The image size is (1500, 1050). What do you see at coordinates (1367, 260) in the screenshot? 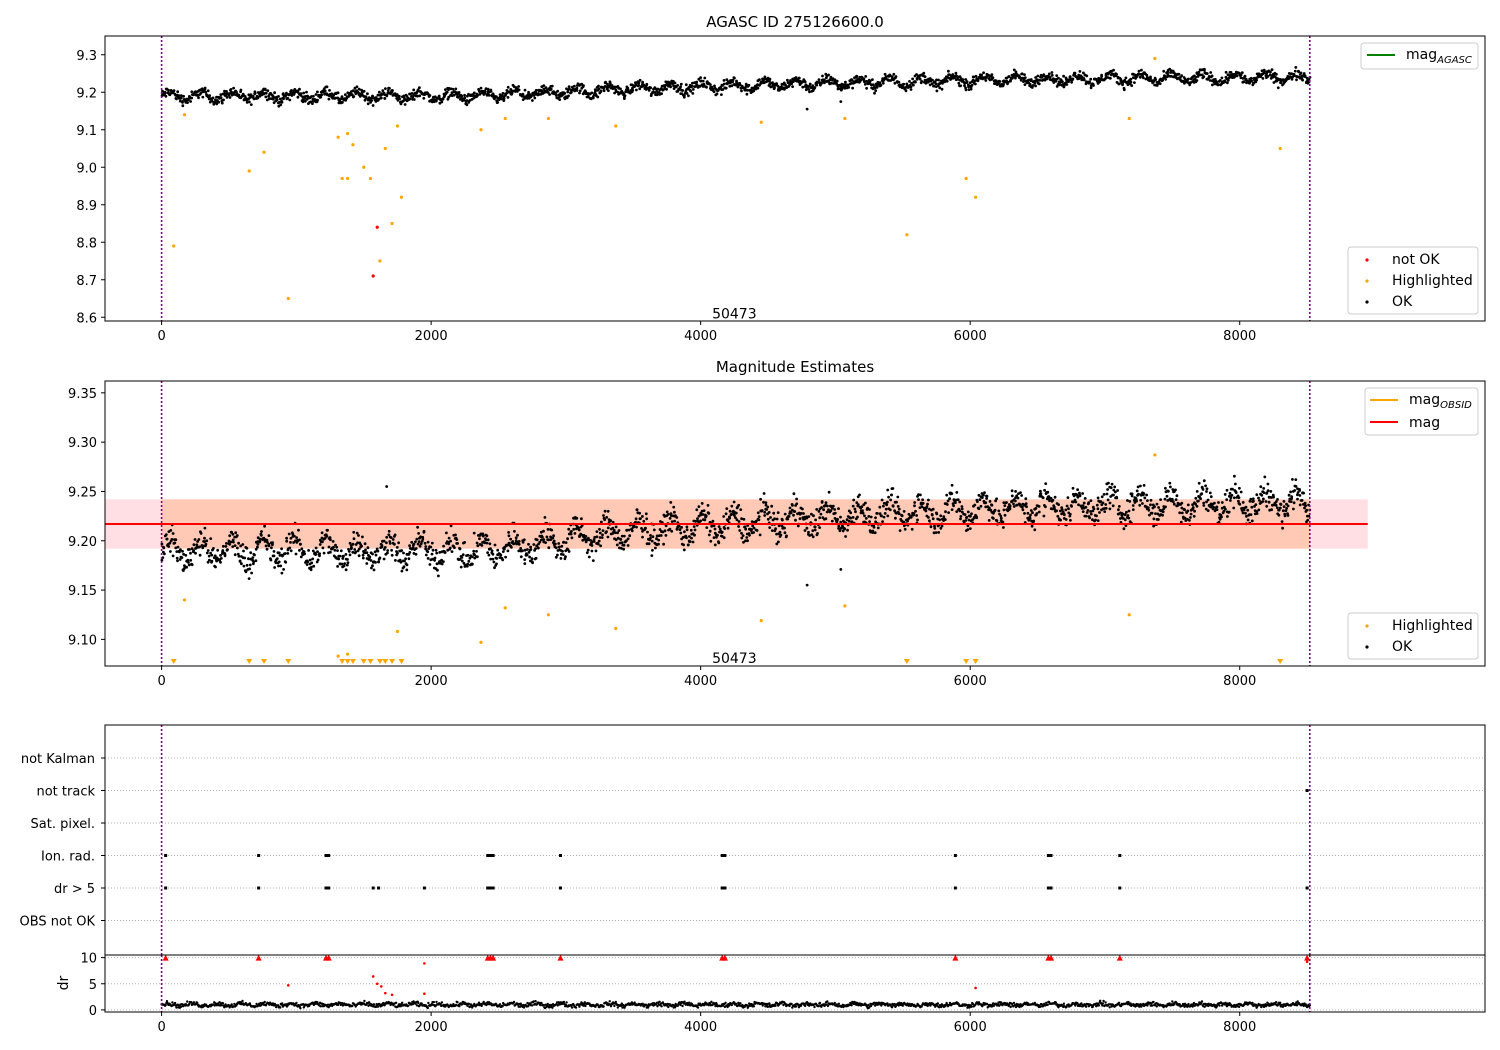
I see `legend-marker-not-ok` at bounding box center [1367, 260].